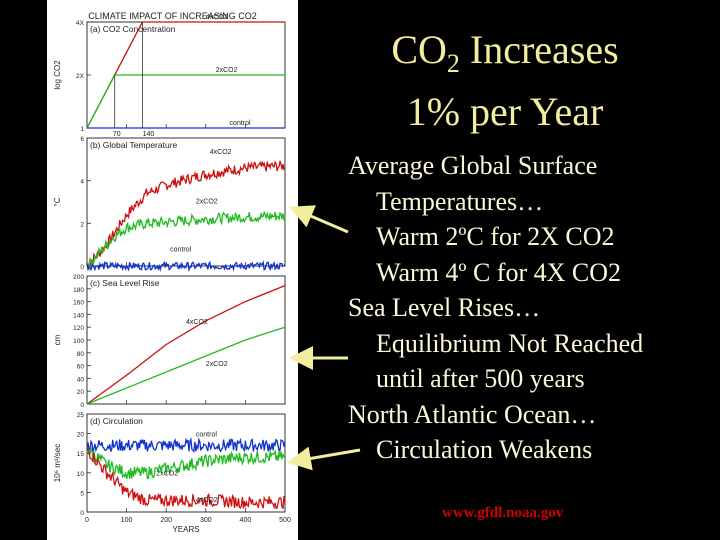  I want to click on y-tick-label: 6, so click(82, 139).